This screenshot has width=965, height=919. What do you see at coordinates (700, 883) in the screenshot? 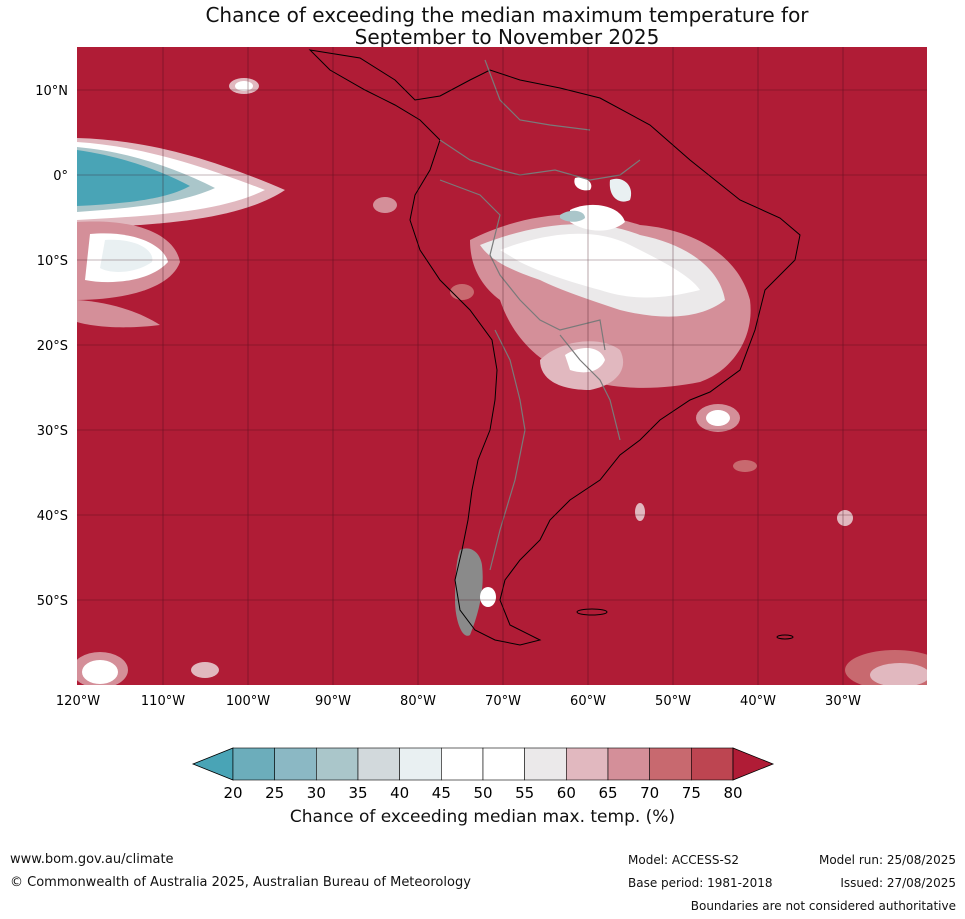
I see `base-period-text: Base period: 1981-2018` at bounding box center [700, 883].